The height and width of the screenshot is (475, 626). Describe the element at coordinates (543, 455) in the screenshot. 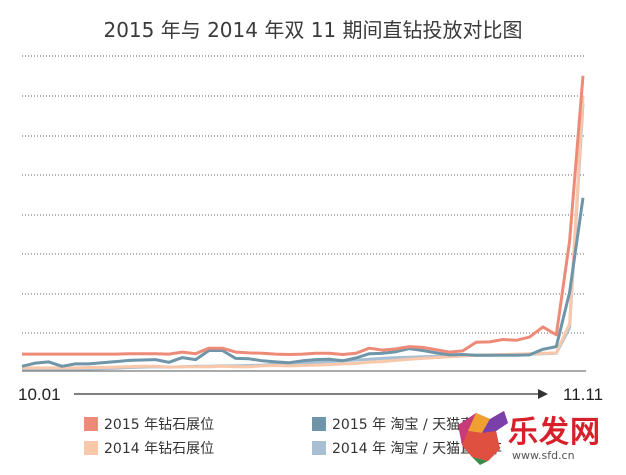

I see `watermark-url: www.sfd.cn` at that location.